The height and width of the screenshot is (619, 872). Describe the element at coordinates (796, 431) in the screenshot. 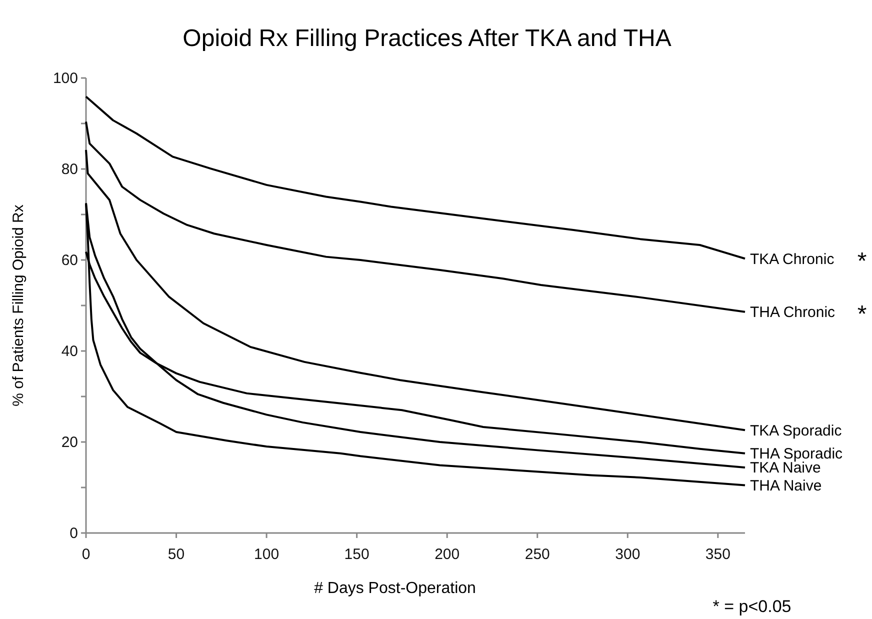

I see `series-label: TKA Sporadic` at that location.